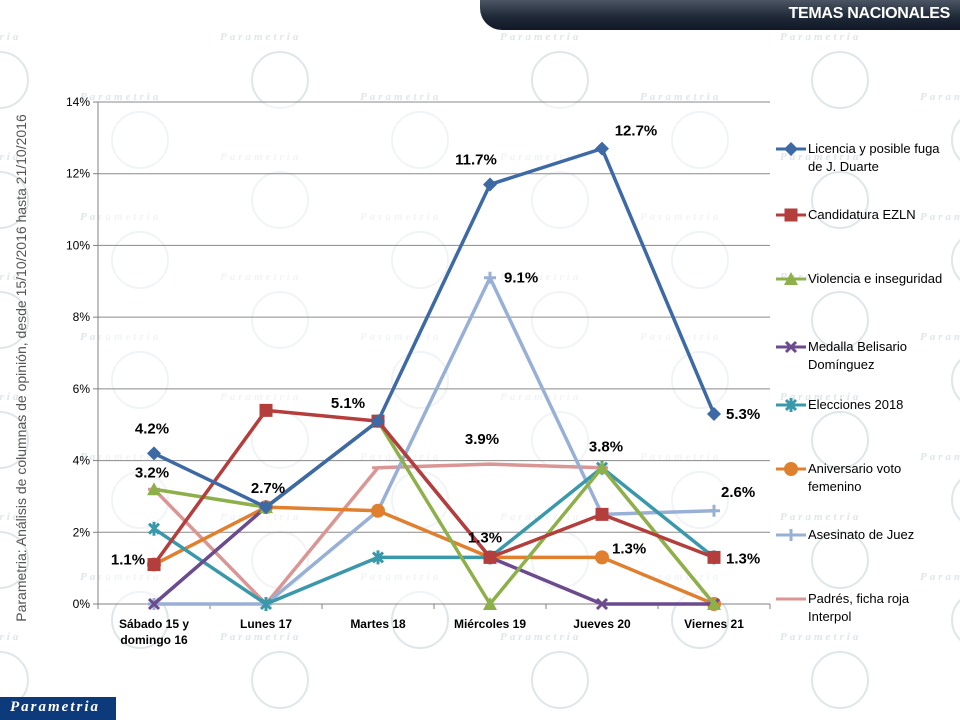  I want to click on data-label: 2.7%, so click(268, 488).